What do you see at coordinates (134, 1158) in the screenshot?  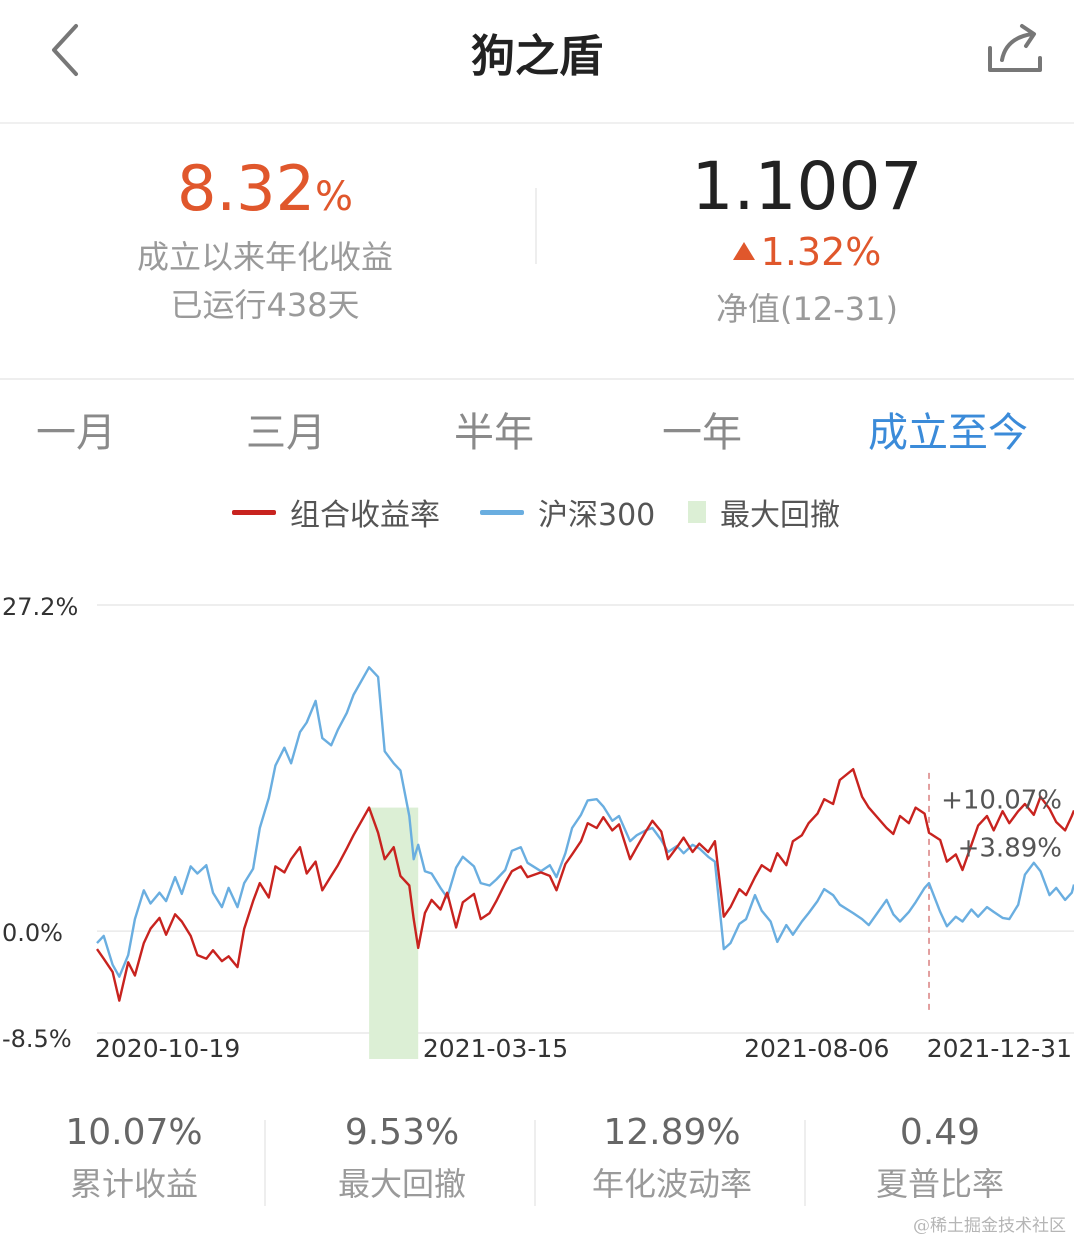 I see `stat-cumulative-return: 10.07% 累计收益` at bounding box center [134, 1158].